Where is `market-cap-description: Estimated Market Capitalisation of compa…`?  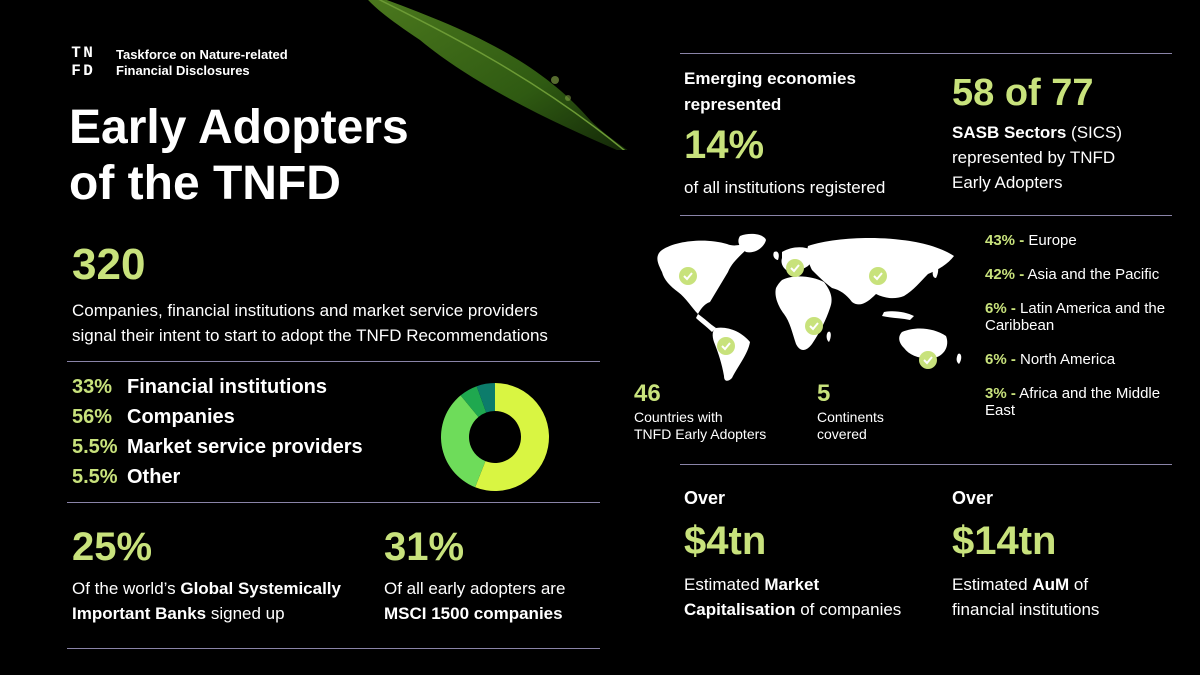 market-cap-description: Estimated Market Capitalisation of compa… is located at coordinates (793, 597).